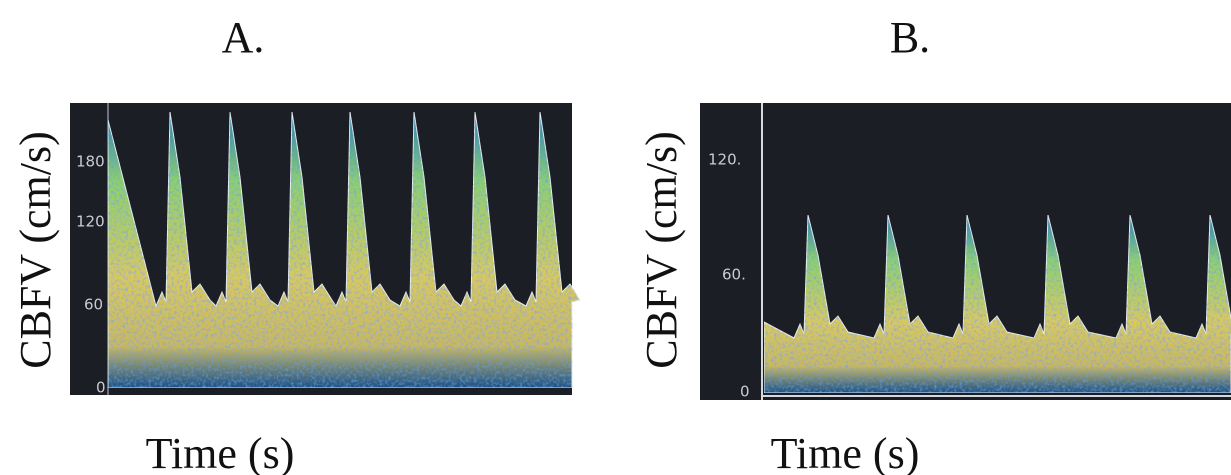 This screenshot has width=1231, height=475. I want to click on scale-label: 180, so click(90, 162).